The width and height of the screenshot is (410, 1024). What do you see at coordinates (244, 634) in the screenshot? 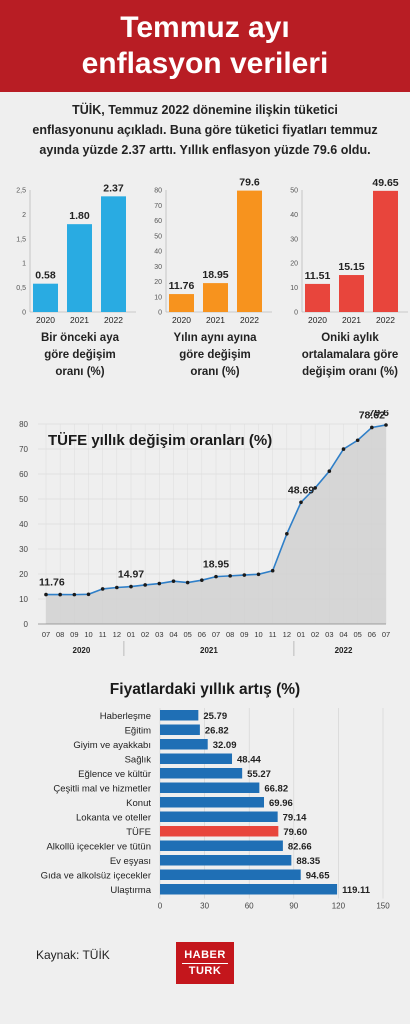
I see `x-tick-label: 09` at bounding box center [244, 634].